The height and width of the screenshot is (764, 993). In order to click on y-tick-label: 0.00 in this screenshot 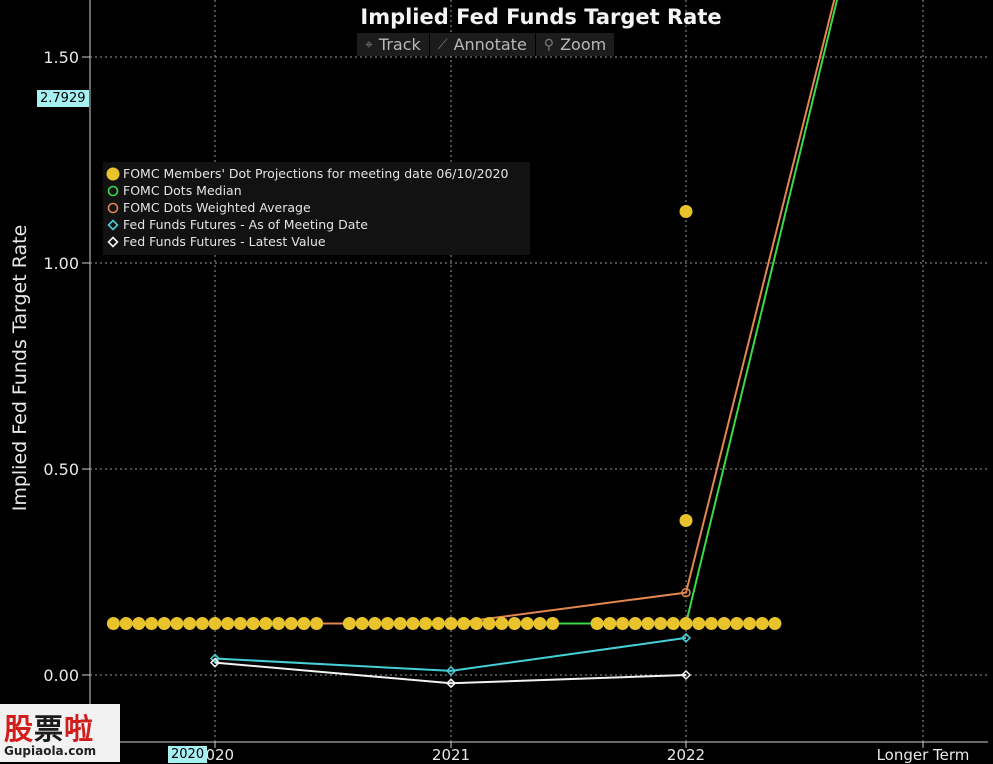, I will do `click(61, 675)`.